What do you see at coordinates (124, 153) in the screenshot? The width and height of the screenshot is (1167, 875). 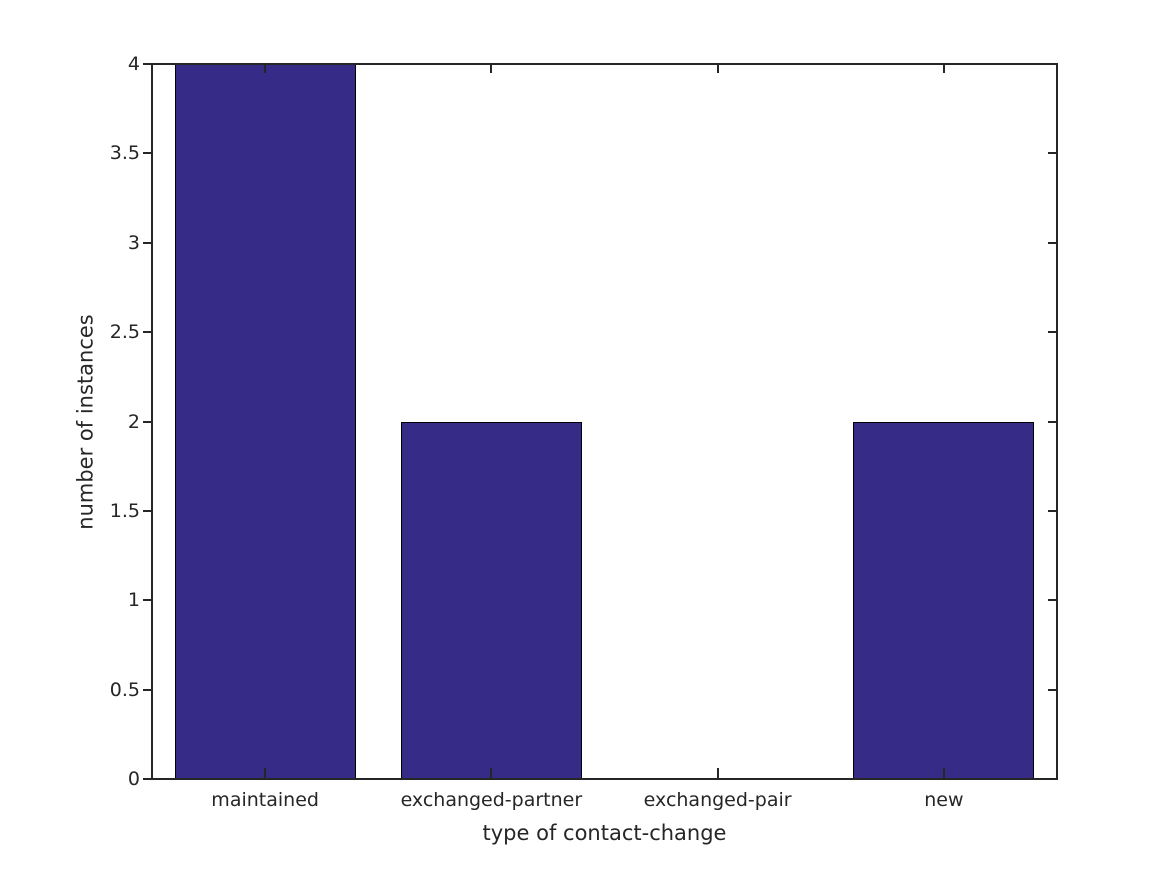 I see `y-tick-label: 3.5` at bounding box center [124, 153].